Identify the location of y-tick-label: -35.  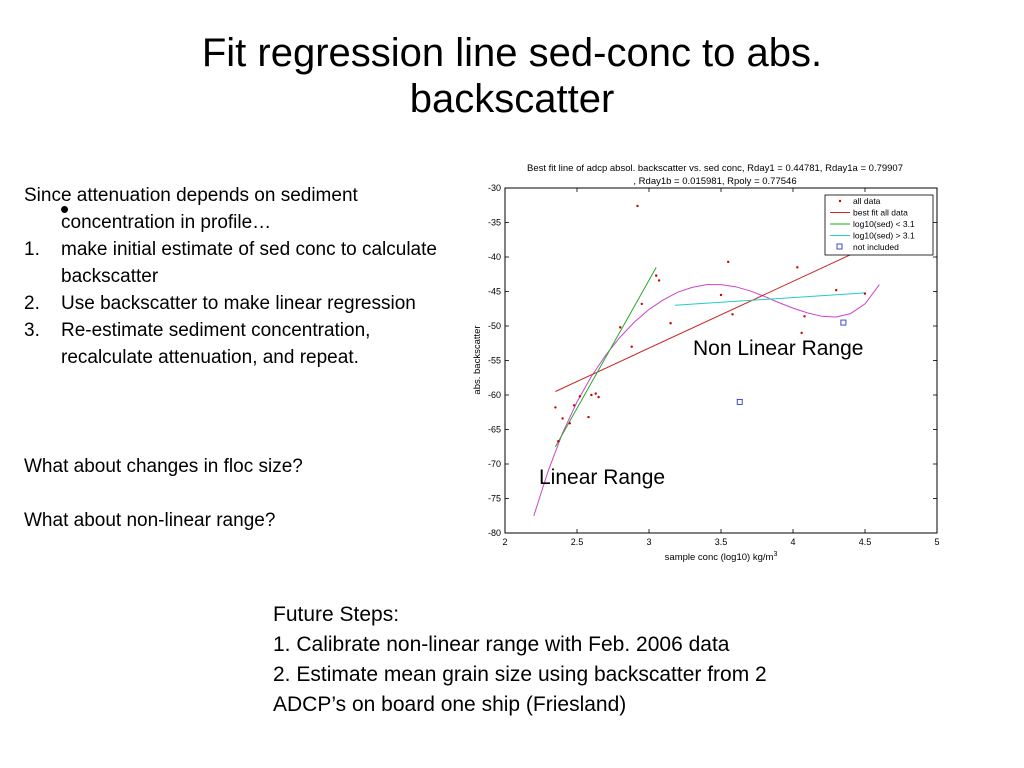
(494, 223).